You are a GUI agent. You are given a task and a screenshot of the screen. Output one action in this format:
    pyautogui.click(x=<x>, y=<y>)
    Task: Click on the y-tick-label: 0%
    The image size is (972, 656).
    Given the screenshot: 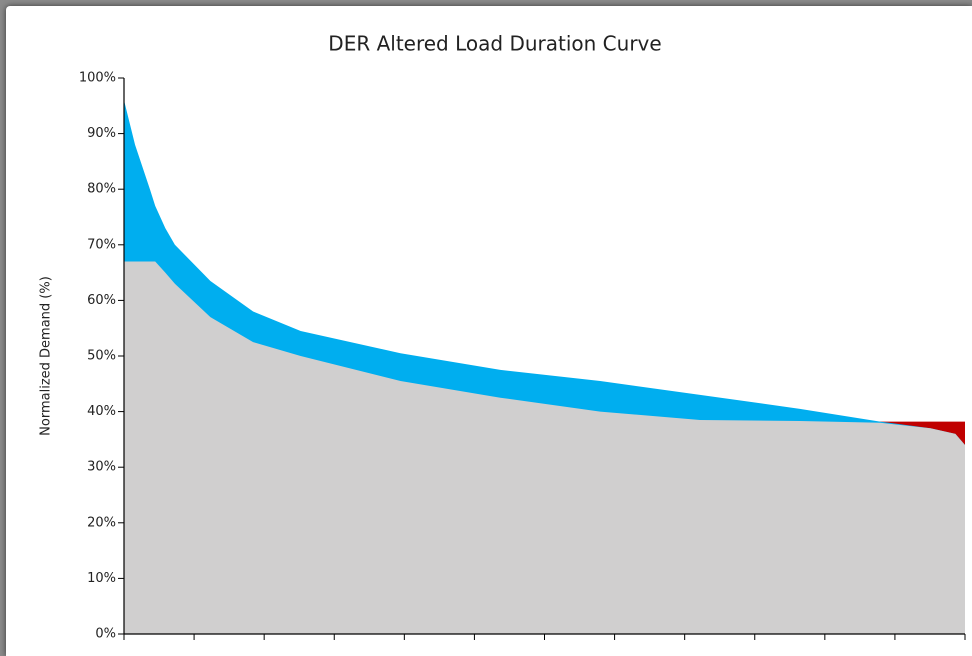 What is the action you would take?
    pyautogui.click(x=105, y=634)
    